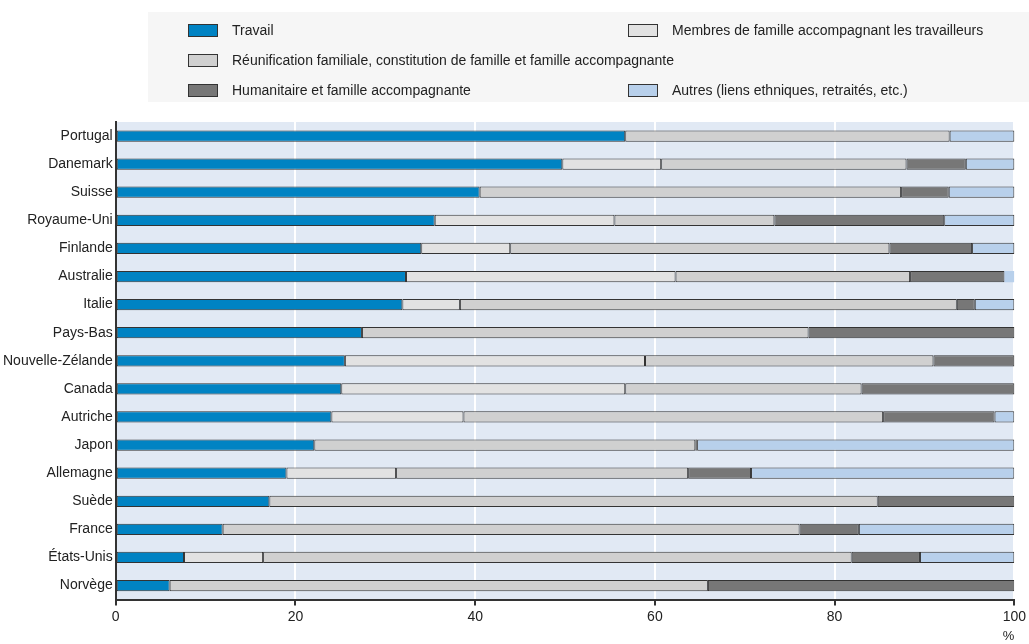  What do you see at coordinates (1008, 635) in the screenshot?
I see `x-axis-title: %` at bounding box center [1008, 635].